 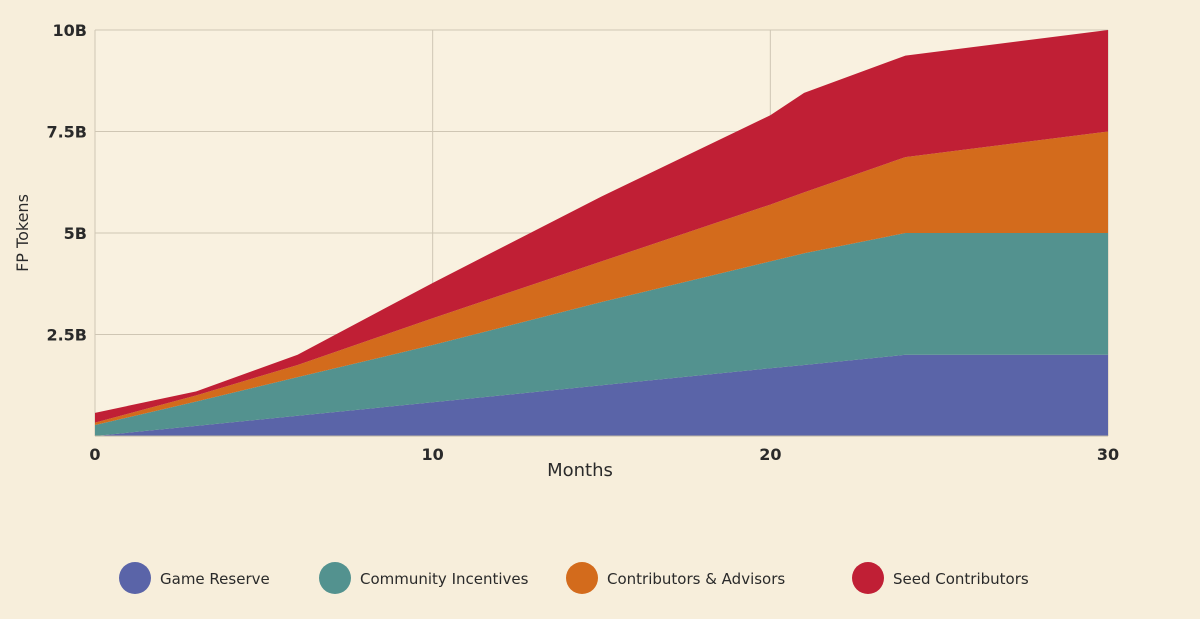 I want to click on x-tick-label: 0, so click(x=94, y=454).